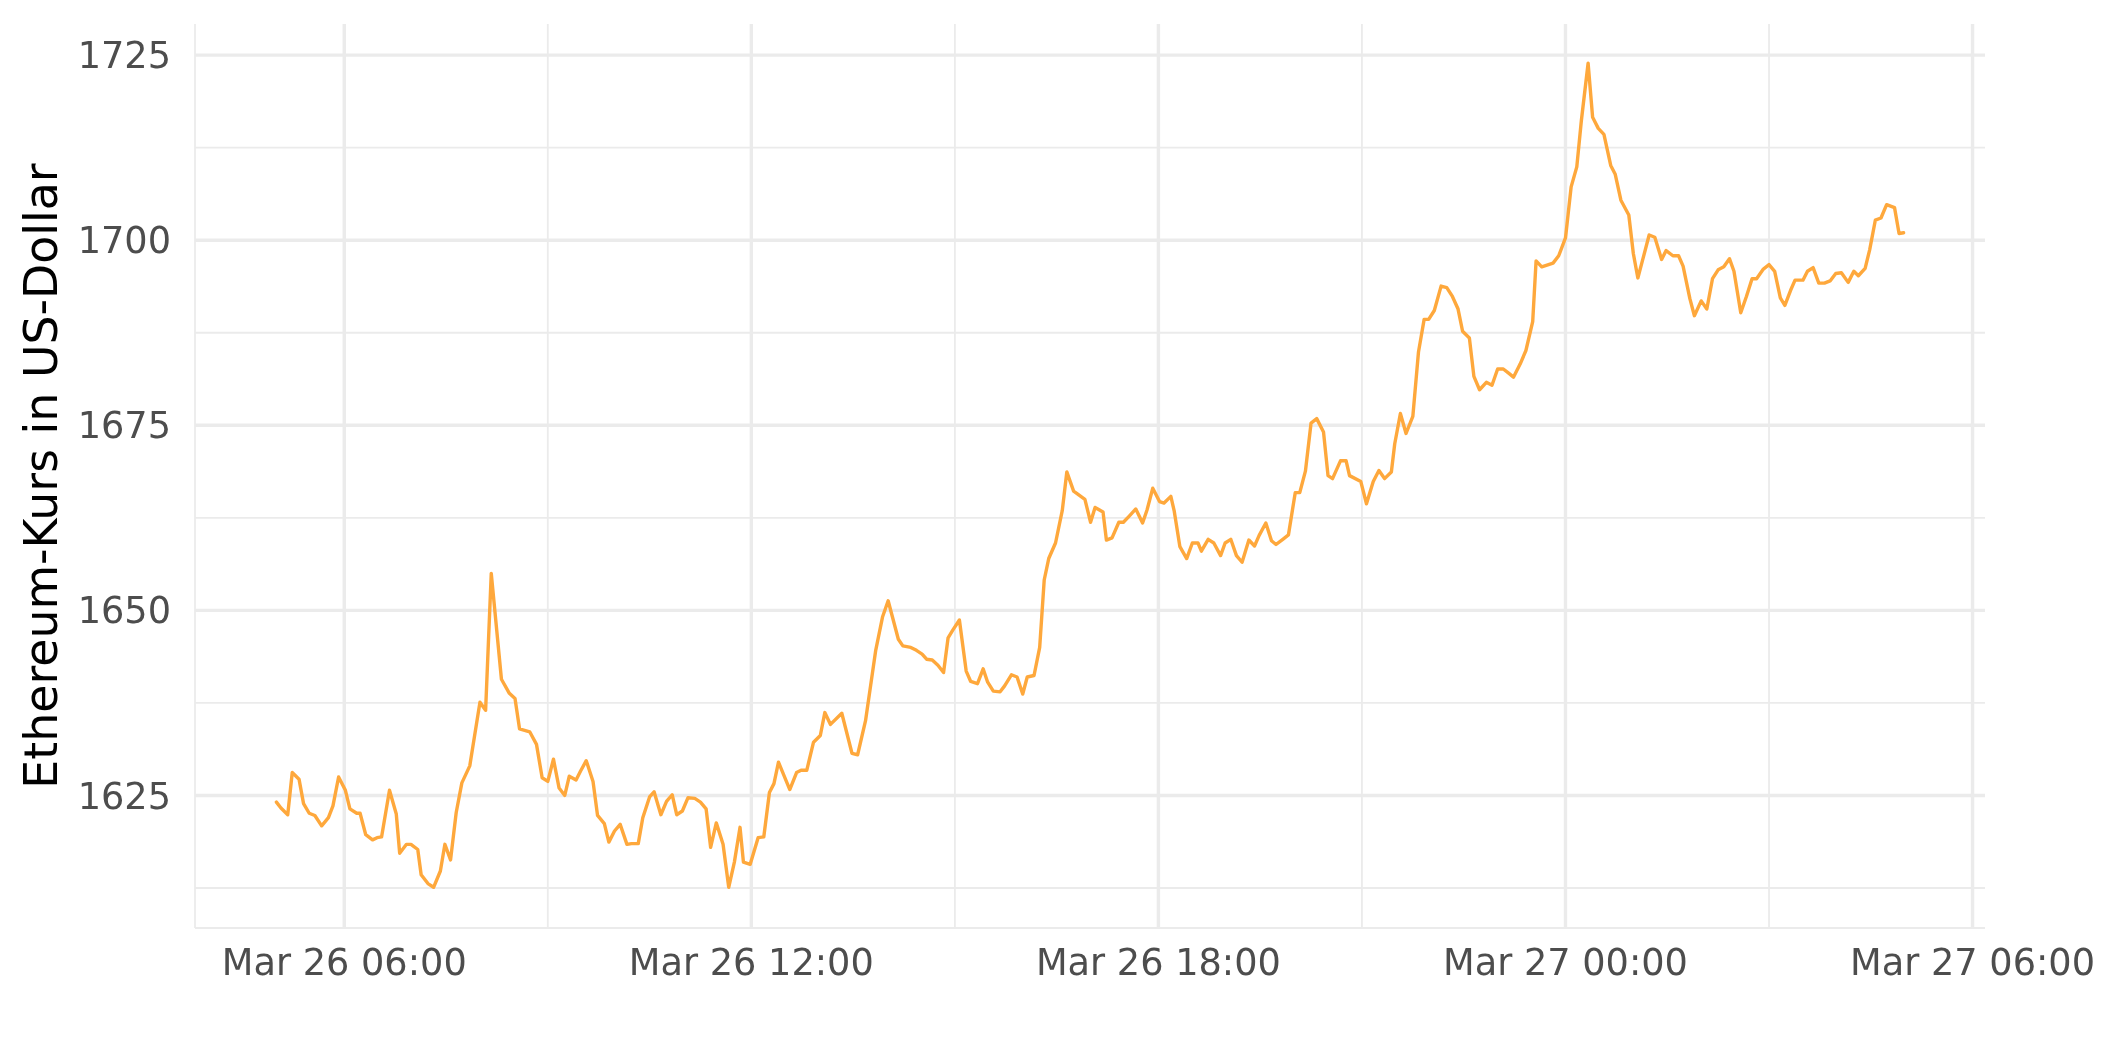  I want to click on y-tick-label: 1700, so click(124, 241).